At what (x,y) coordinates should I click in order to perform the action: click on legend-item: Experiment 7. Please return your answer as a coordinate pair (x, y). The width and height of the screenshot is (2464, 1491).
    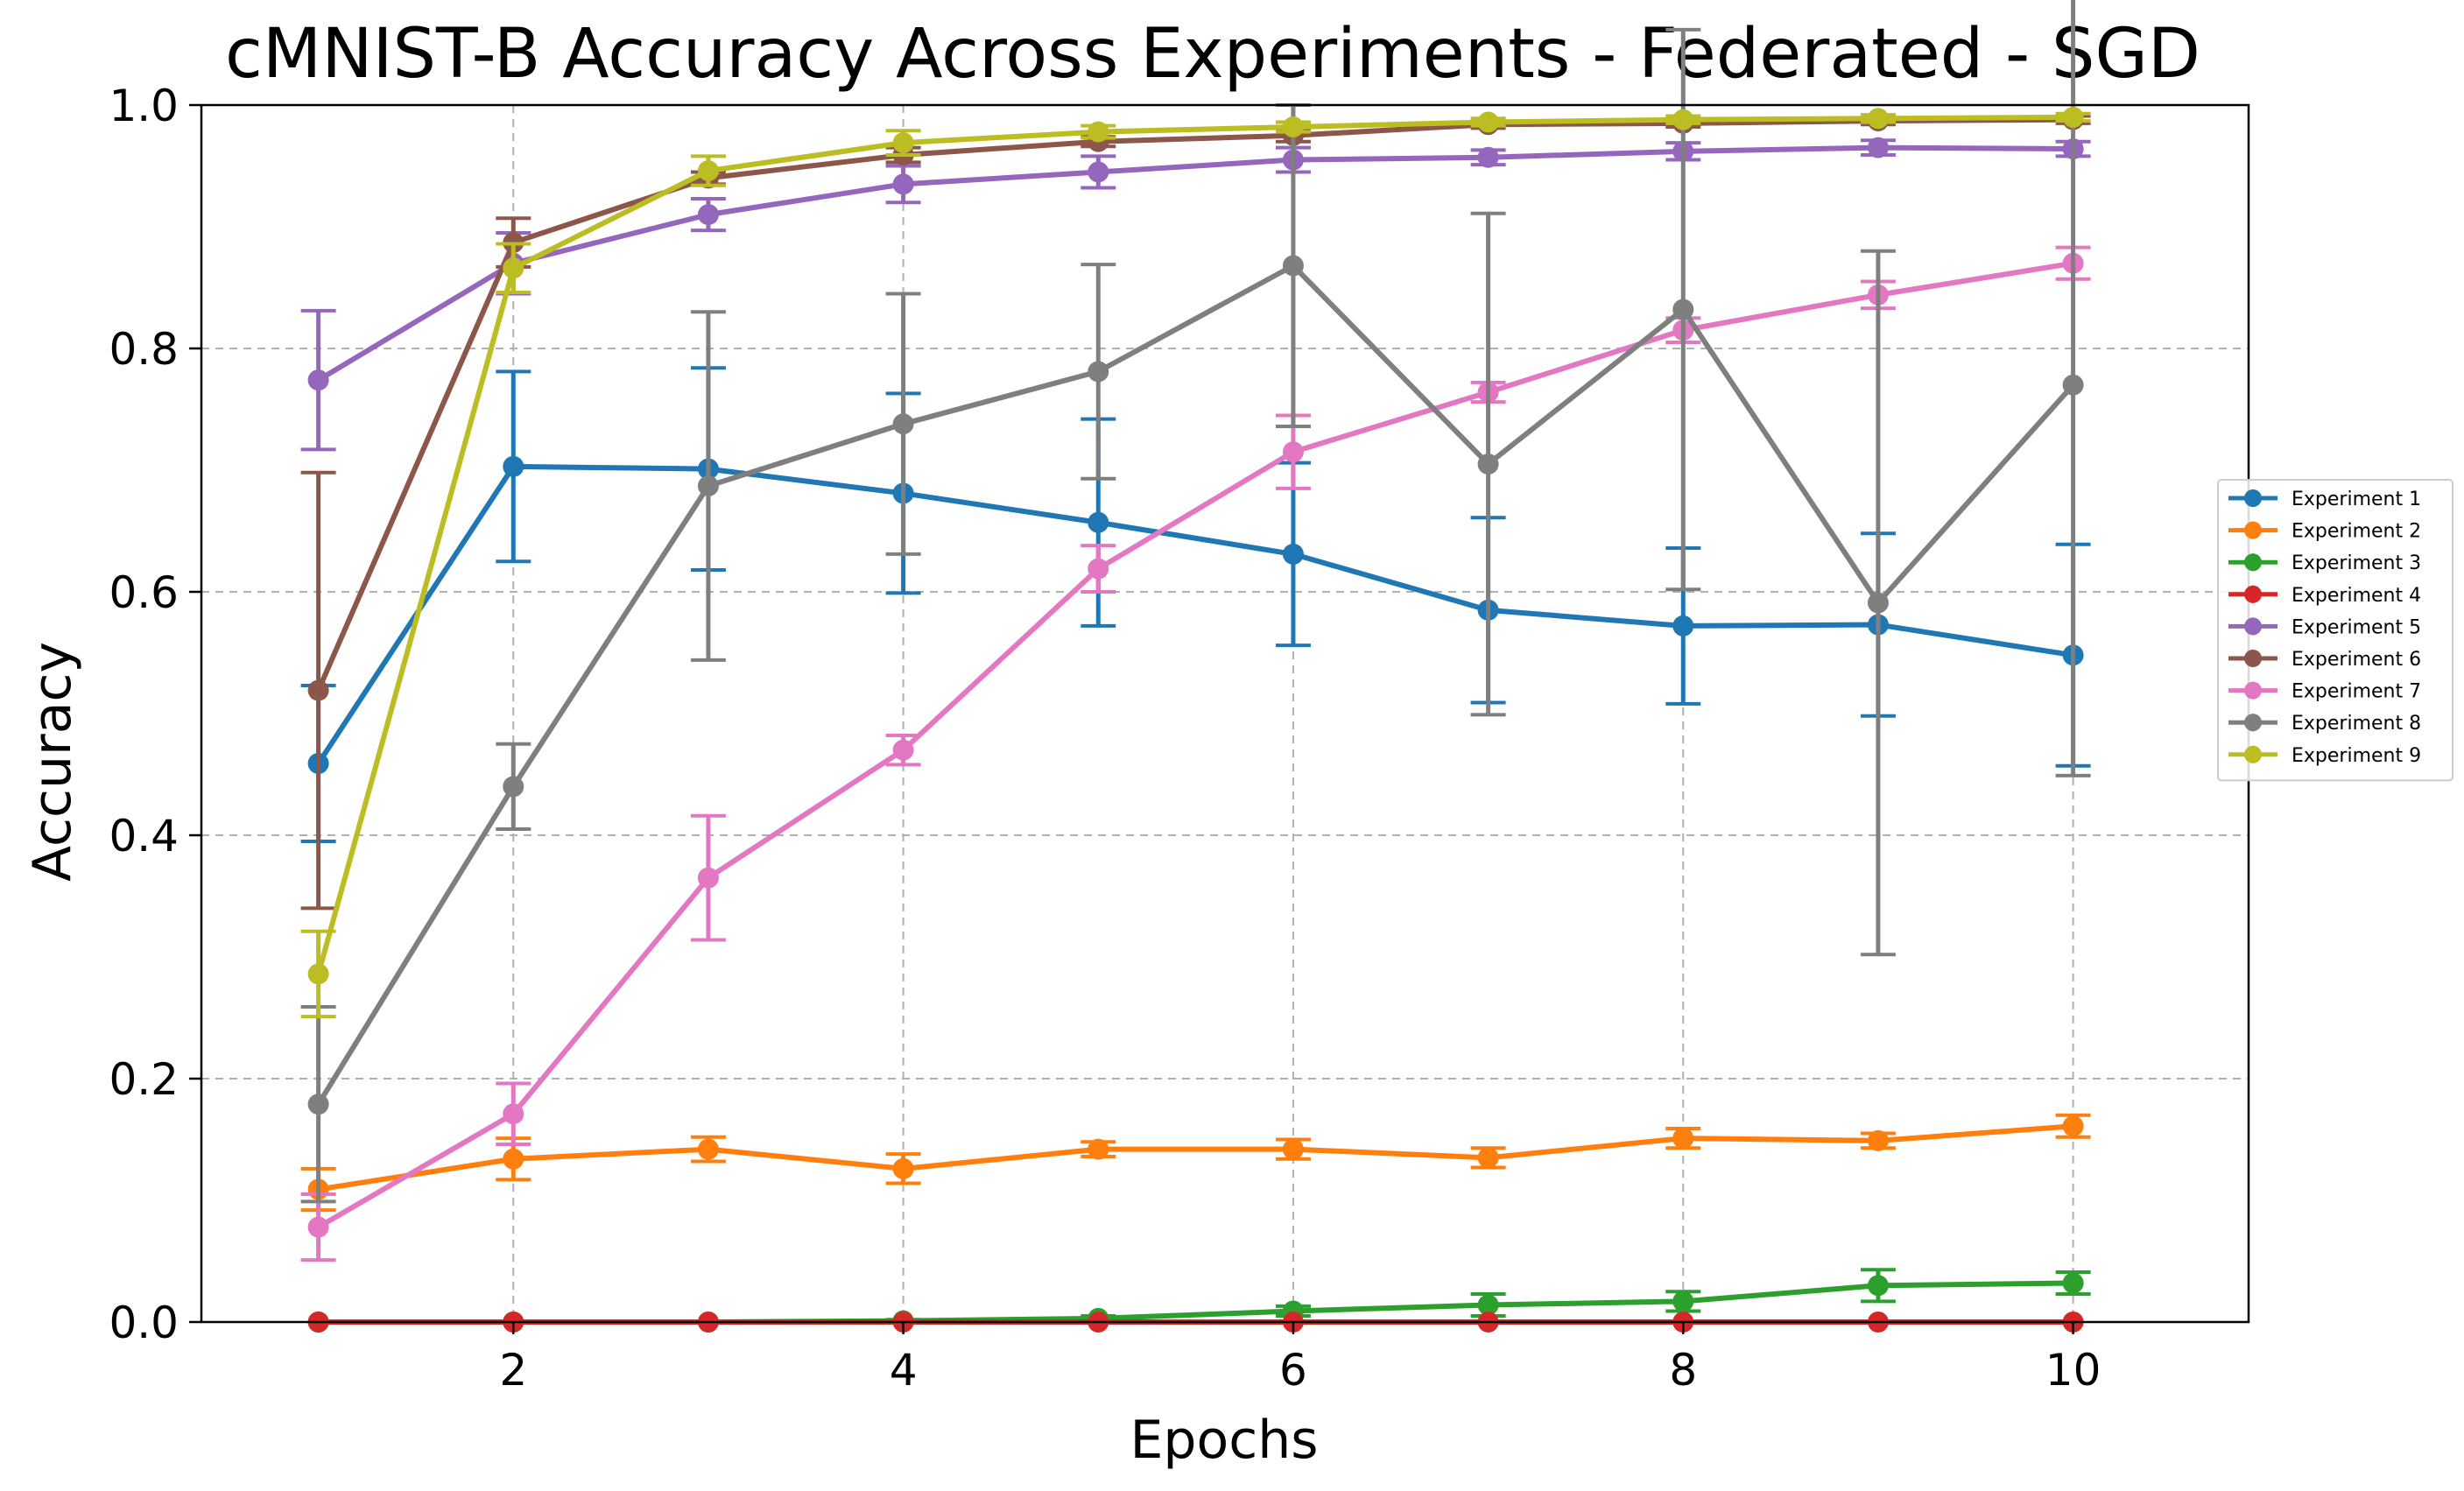
    Looking at the image, I should click on (2324, 692).